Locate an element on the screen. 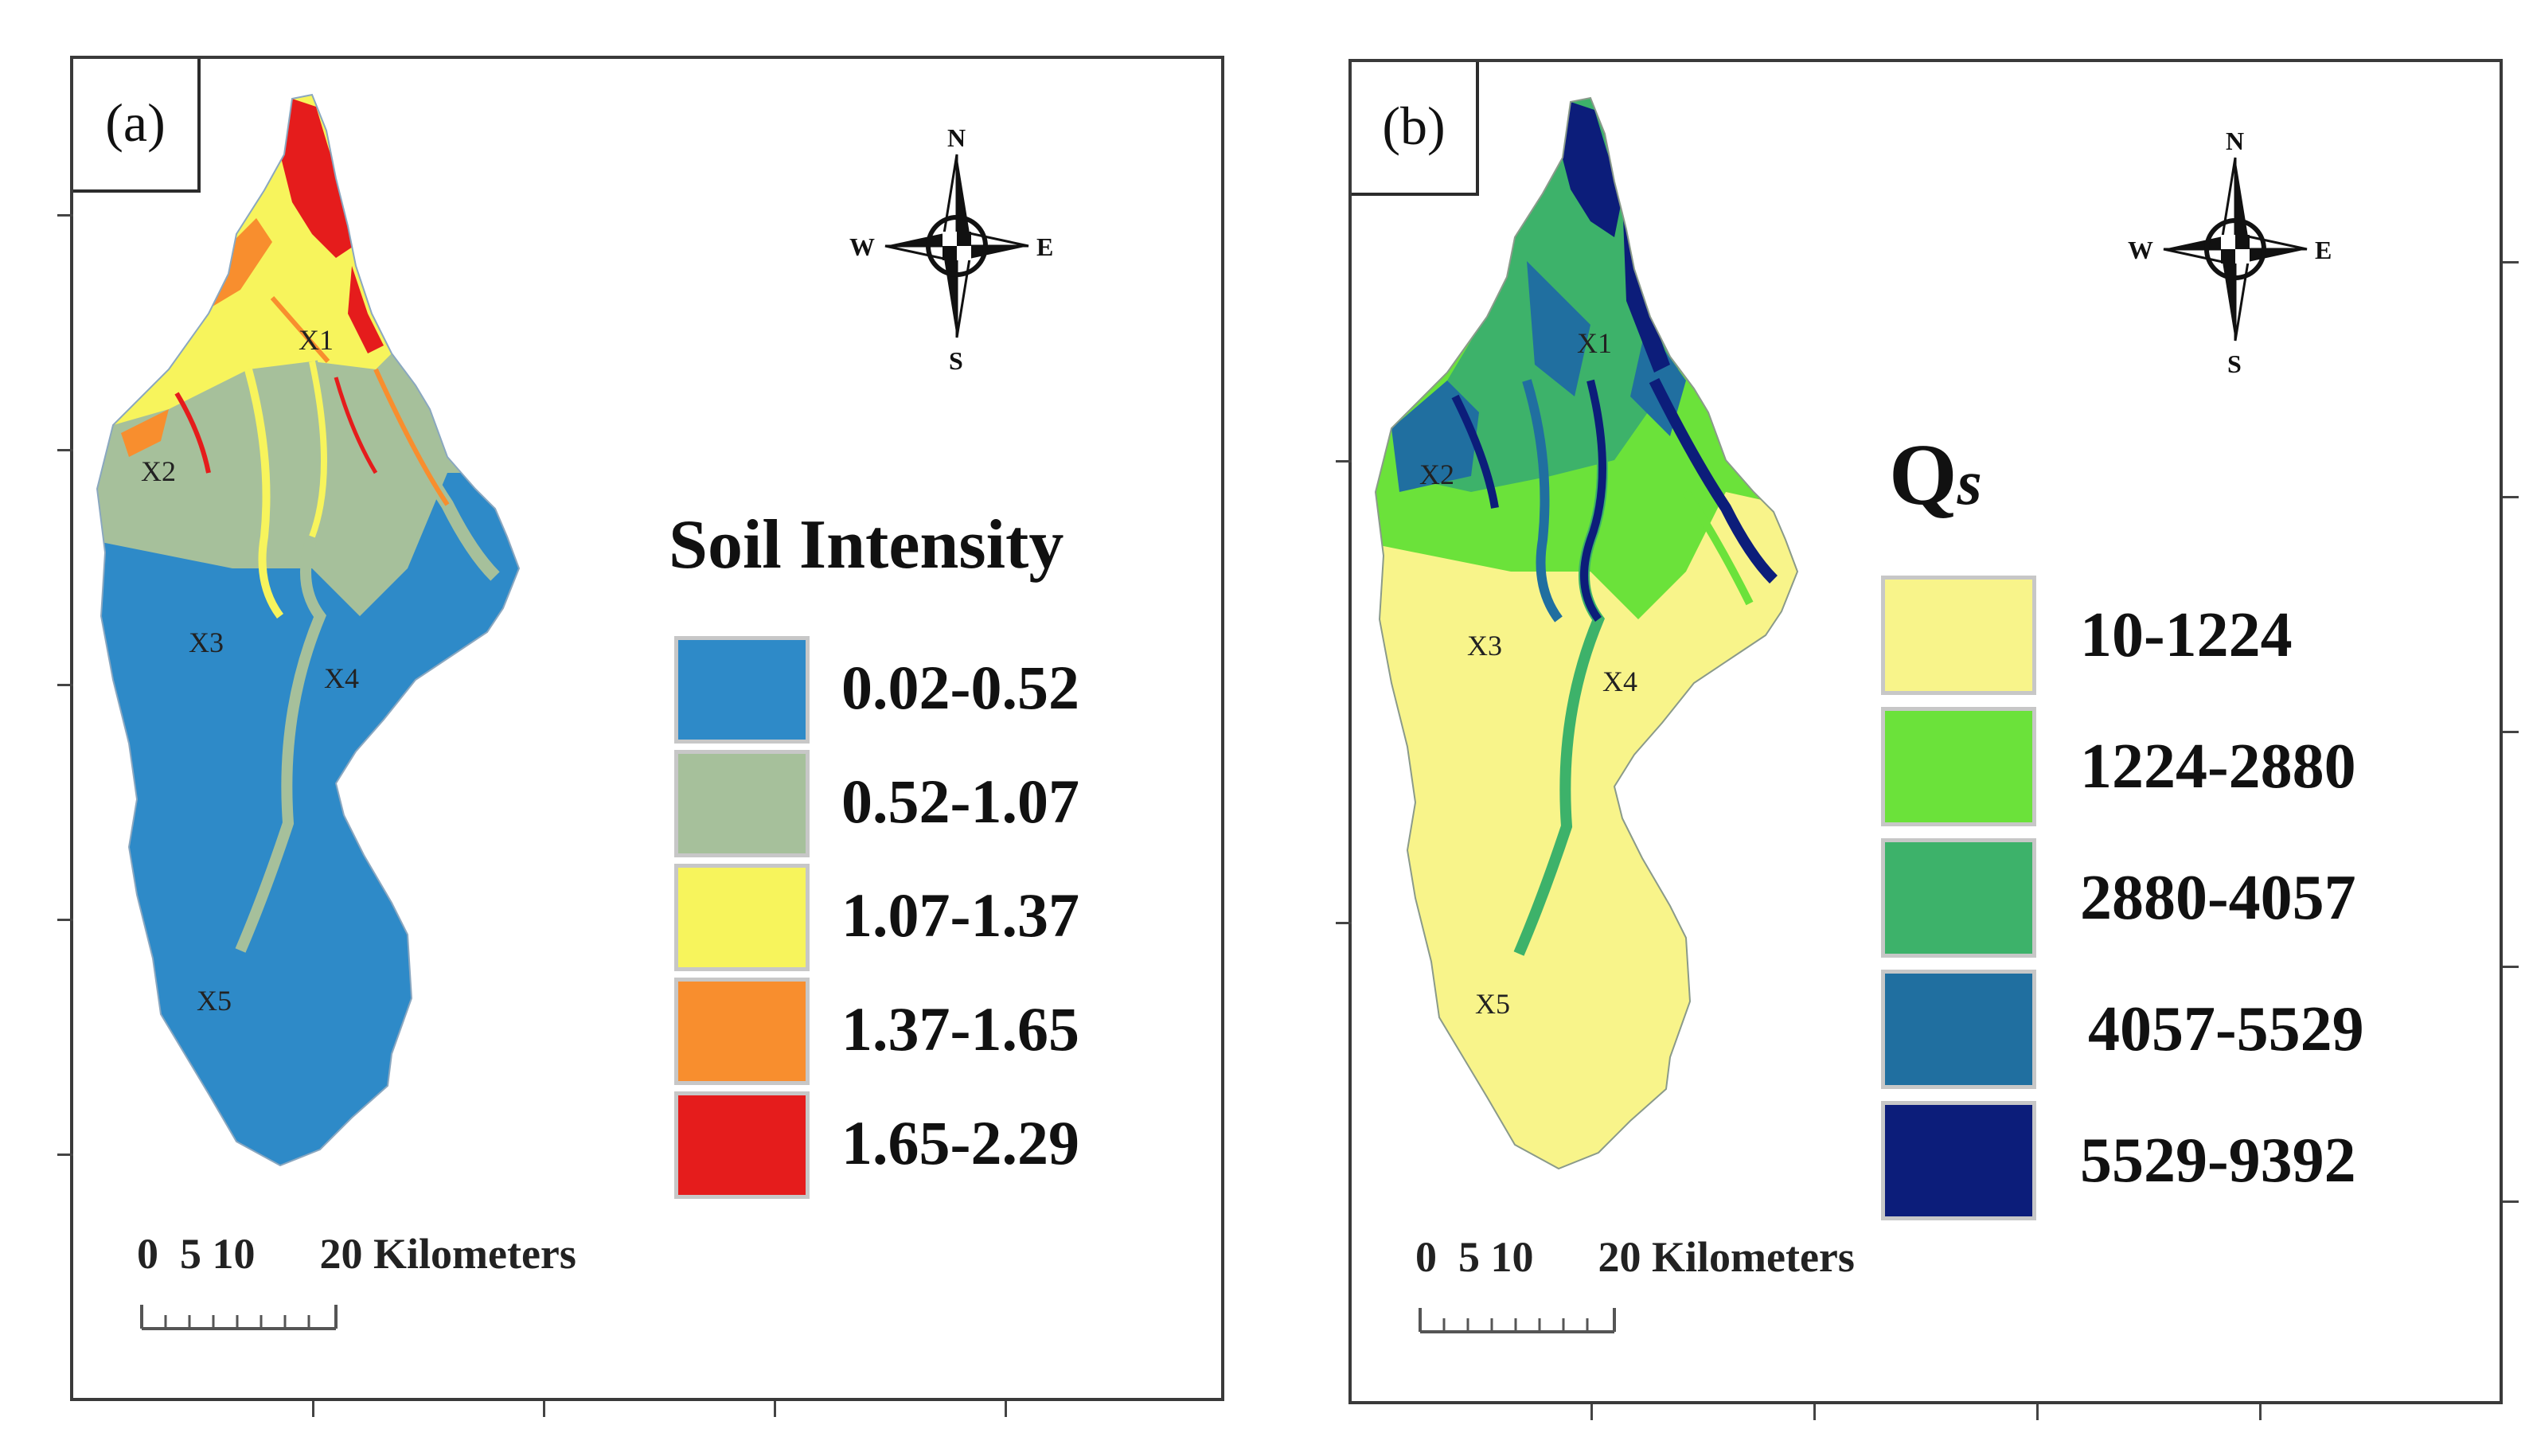 This screenshot has width=2529, height=1456. legend-label: 10-1224 is located at coordinates (2186, 635).